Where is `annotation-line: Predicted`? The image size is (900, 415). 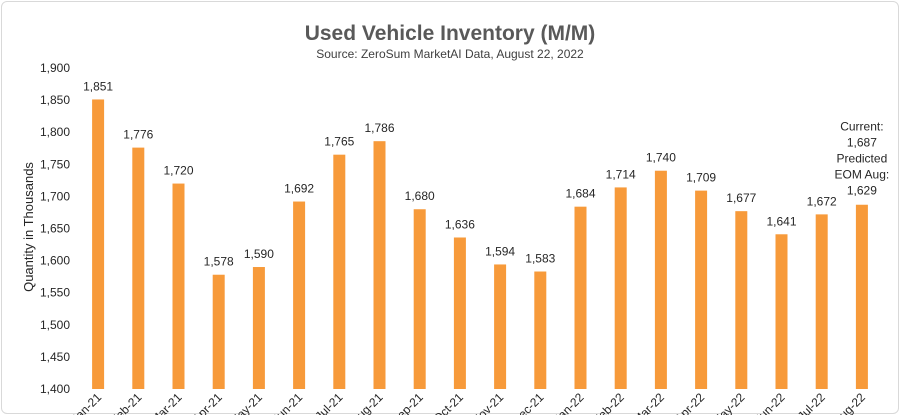
annotation-line: Predicted is located at coordinates (862, 159).